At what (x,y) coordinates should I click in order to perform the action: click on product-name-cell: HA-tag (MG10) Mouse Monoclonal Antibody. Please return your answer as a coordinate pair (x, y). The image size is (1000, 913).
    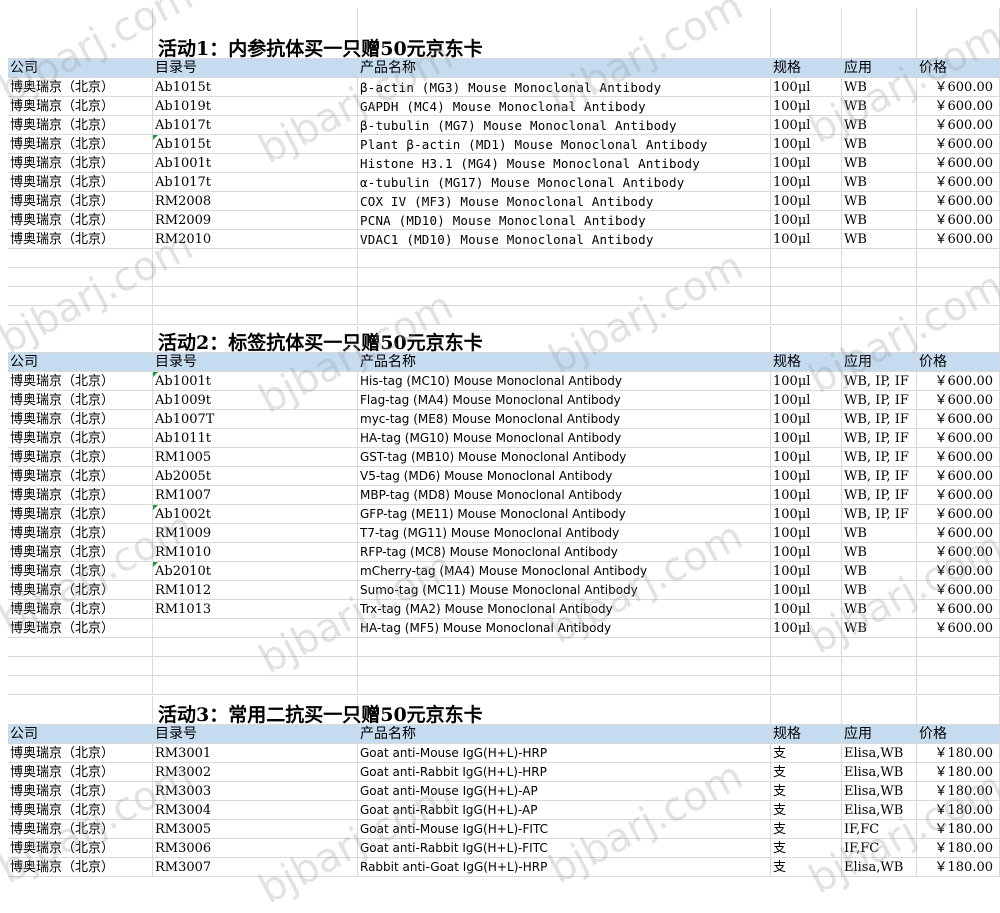
    Looking at the image, I should click on (564, 438).